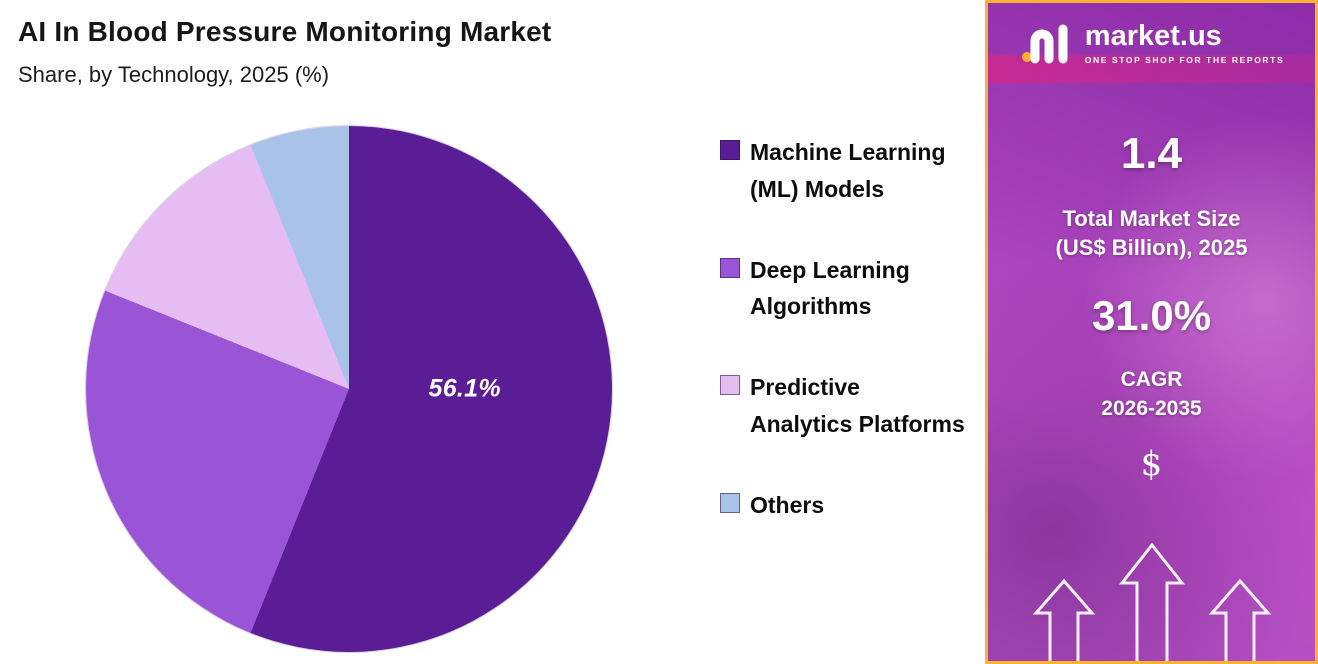  What do you see at coordinates (1153, 36) in the screenshot?
I see `brand-name: market.us` at bounding box center [1153, 36].